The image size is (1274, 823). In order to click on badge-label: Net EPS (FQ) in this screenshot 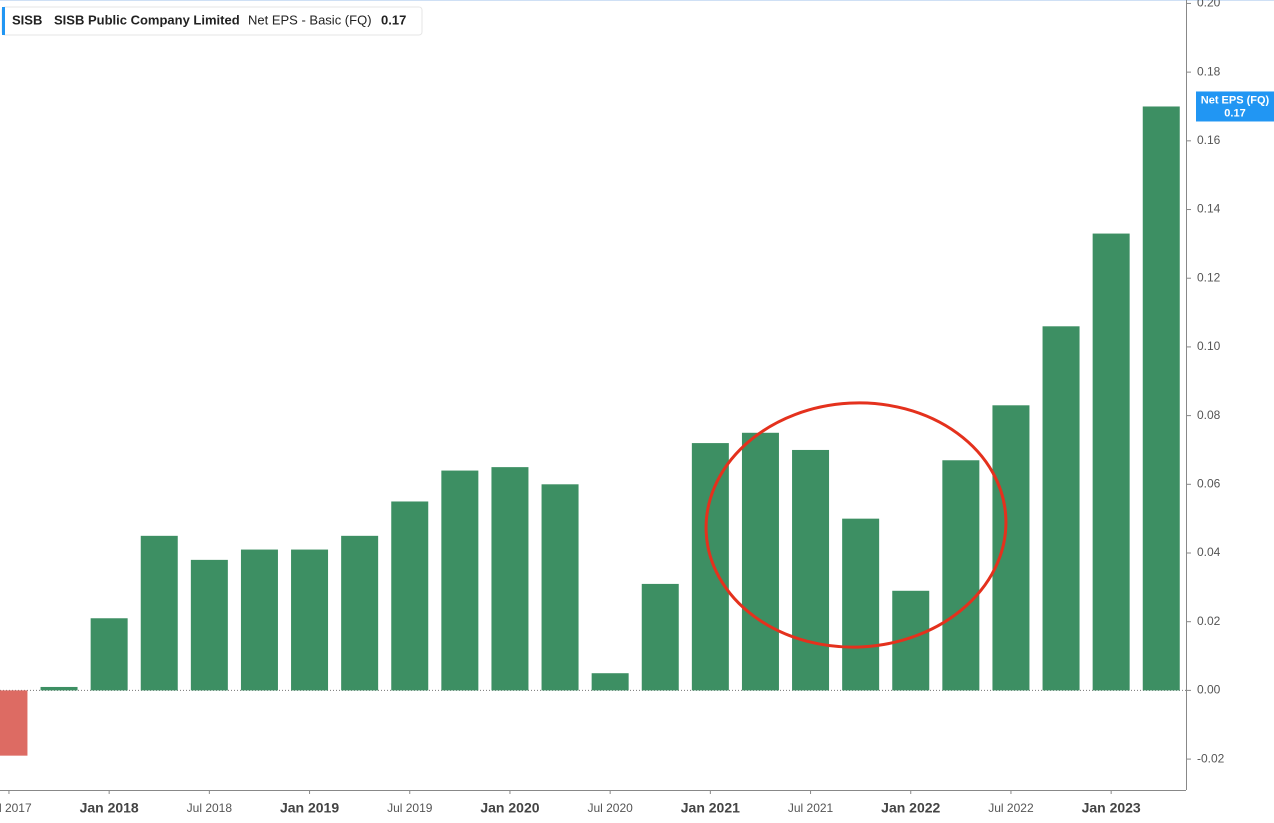, I will do `click(1235, 100)`.